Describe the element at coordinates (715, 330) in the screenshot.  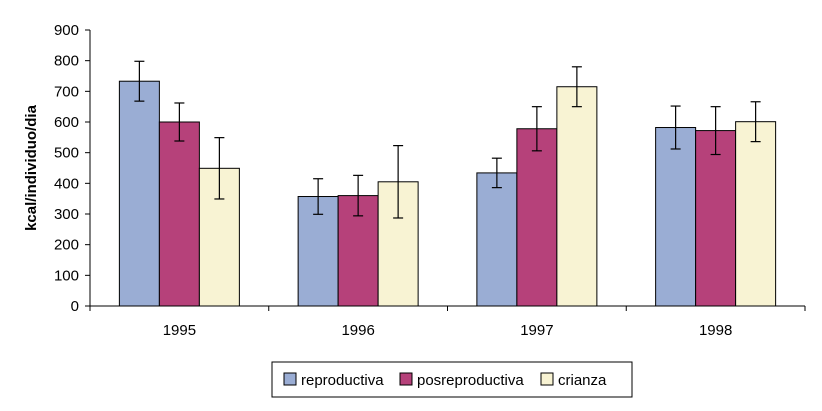
I see `x-tick-label: 1998` at that location.